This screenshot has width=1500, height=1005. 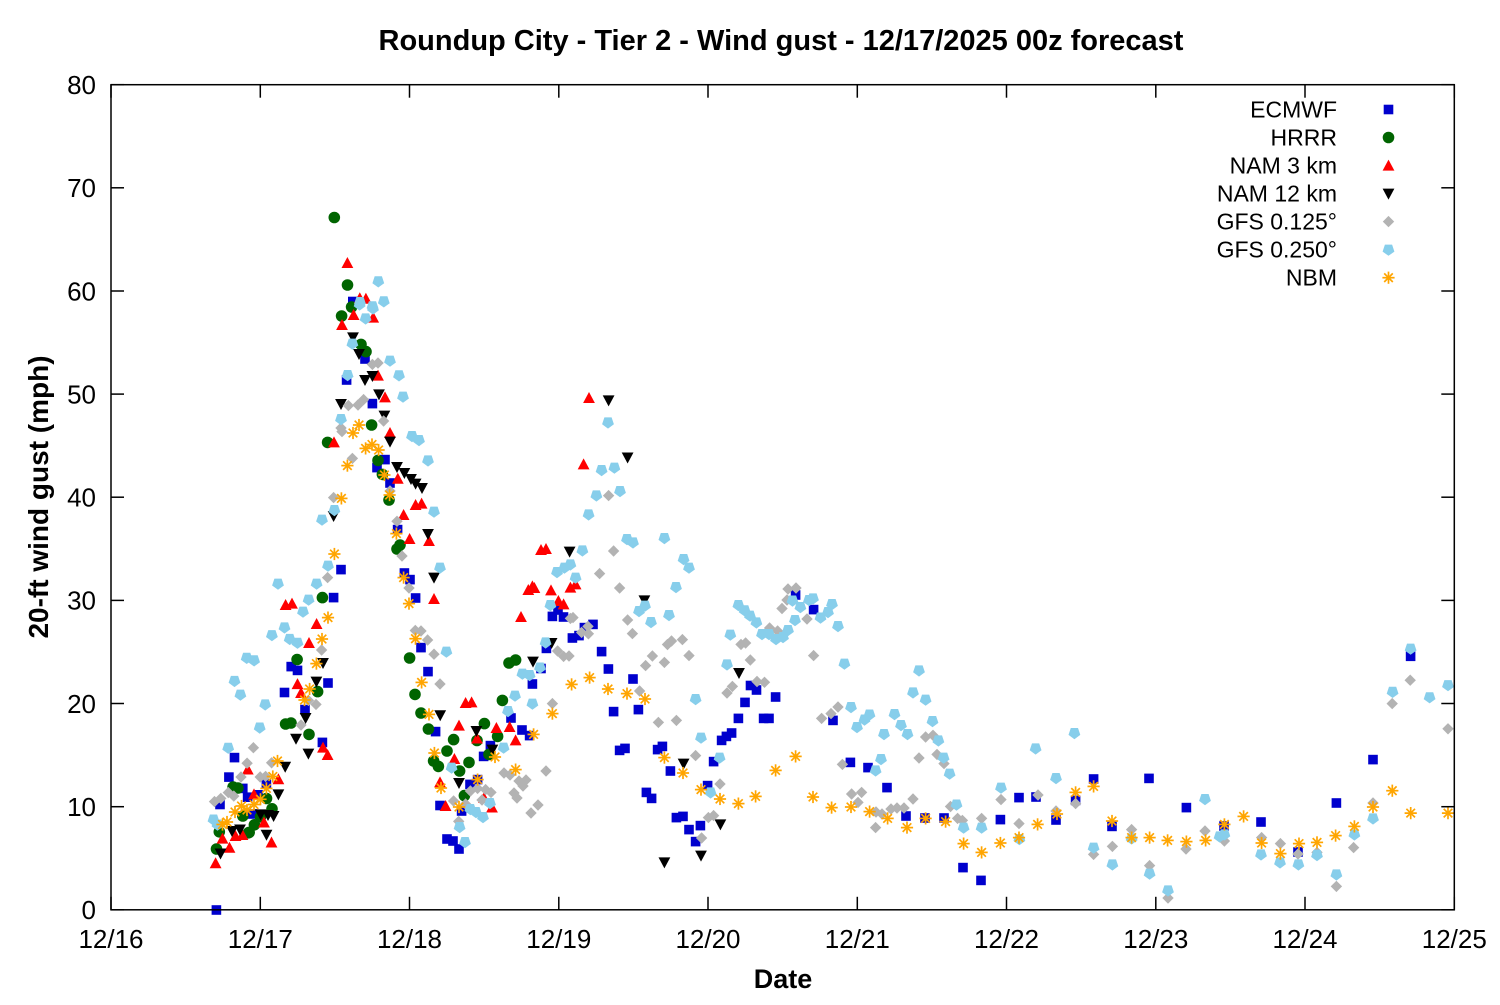 What do you see at coordinates (38, 496) in the screenshot?
I see `svg-text: 20-ft wind gust (mph)` at bounding box center [38, 496].